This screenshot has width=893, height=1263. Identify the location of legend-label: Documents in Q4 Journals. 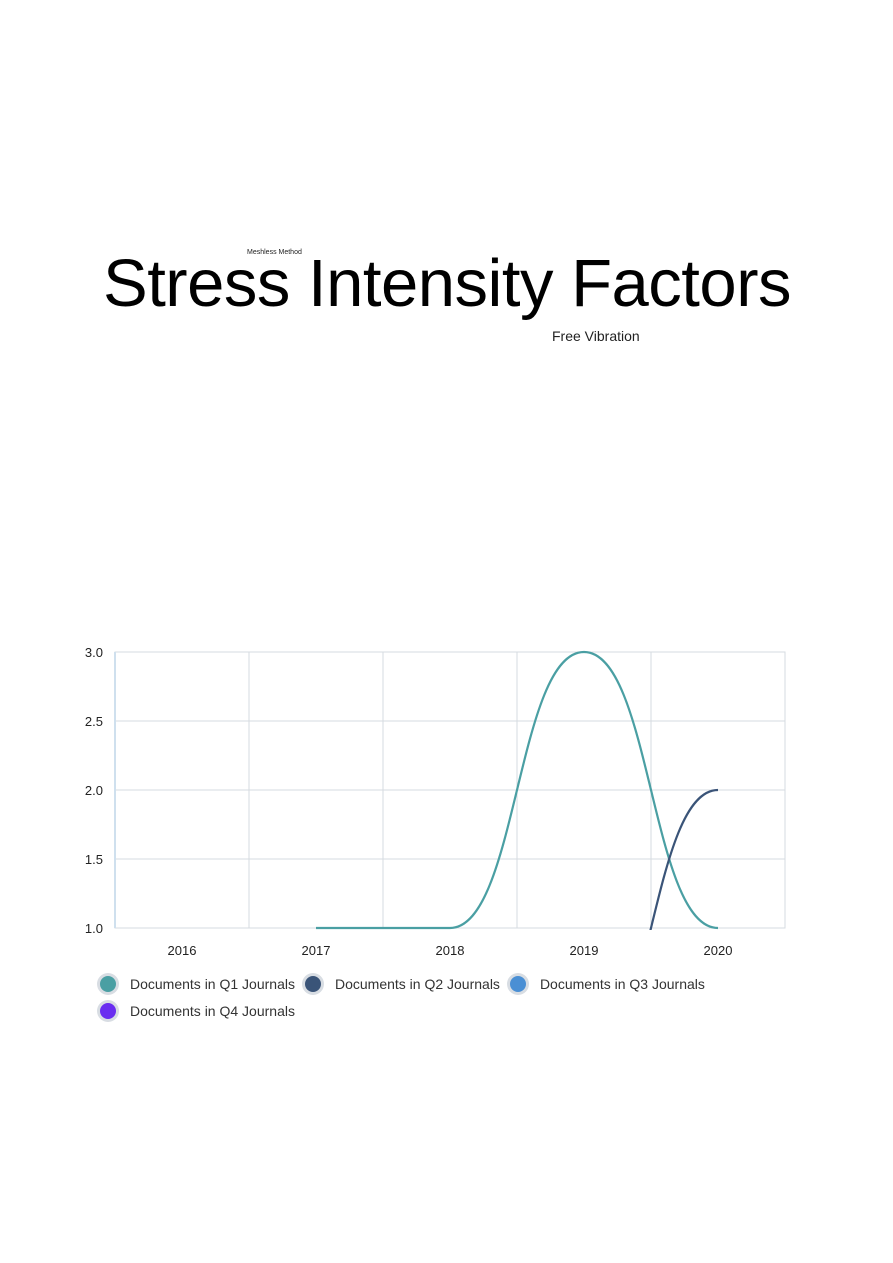
(212, 1010).